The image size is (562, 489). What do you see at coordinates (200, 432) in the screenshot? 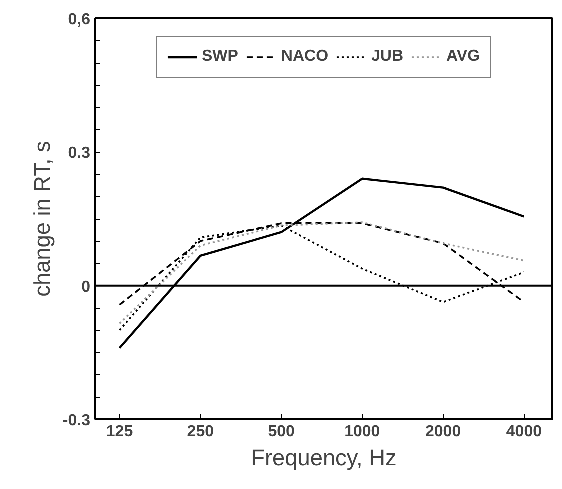
I see `x-tick-label: 250` at bounding box center [200, 432].